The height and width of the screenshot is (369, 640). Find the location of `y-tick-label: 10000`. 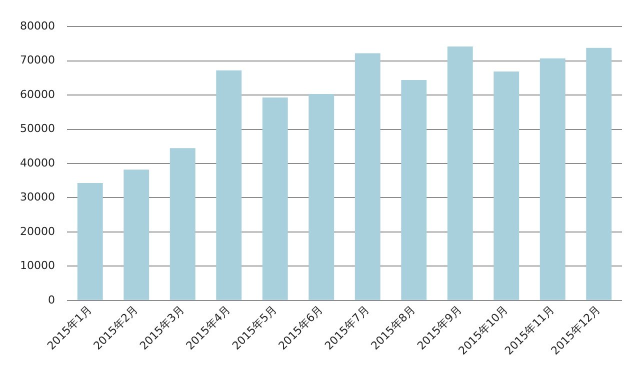

y-tick-label: 10000 is located at coordinates (37, 265).